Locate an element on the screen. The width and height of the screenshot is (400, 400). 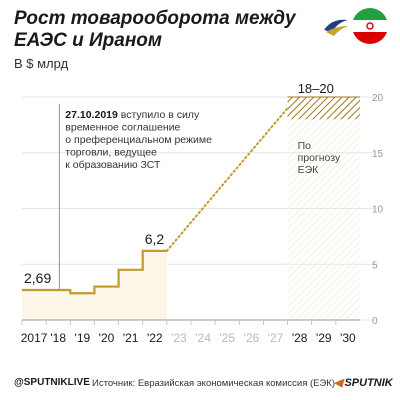
x-tick-label: '24 is located at coordinates (203, 338).